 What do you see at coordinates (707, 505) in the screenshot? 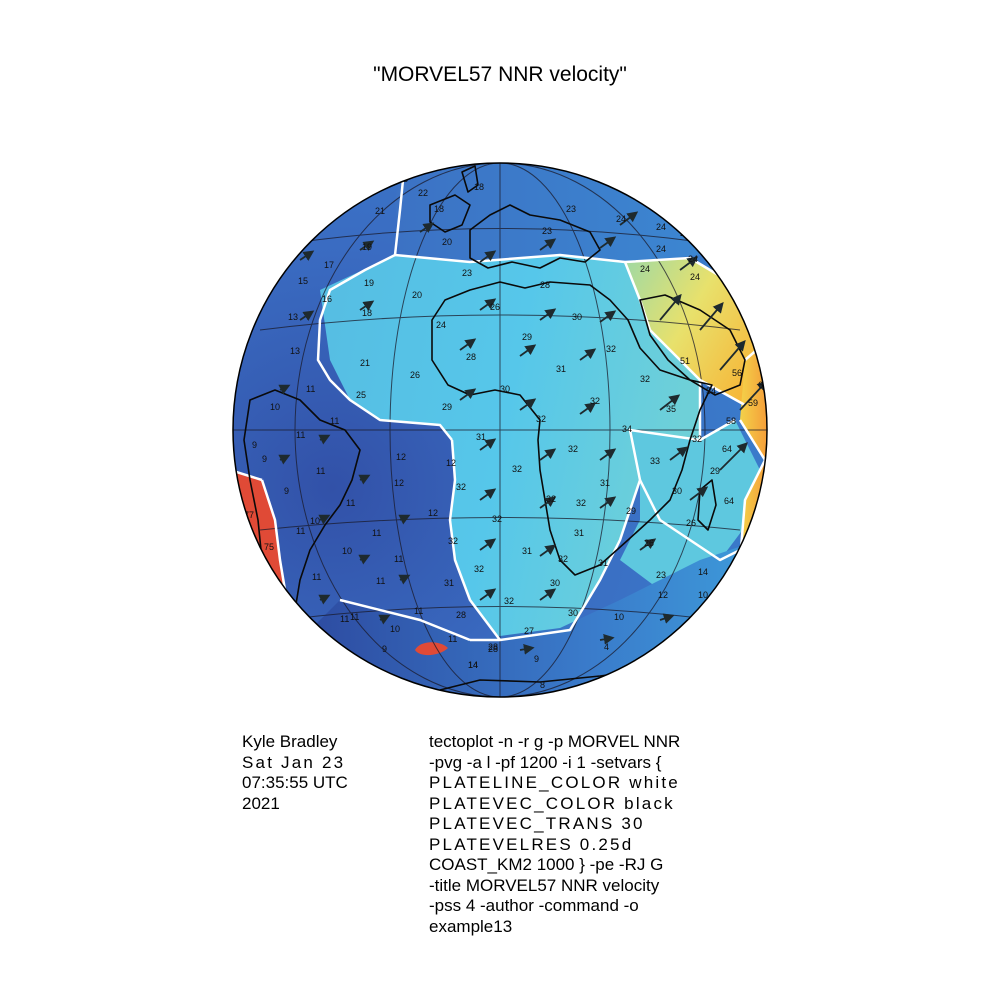
I see `madagascar-coastline` at bounding box center [707, 505].